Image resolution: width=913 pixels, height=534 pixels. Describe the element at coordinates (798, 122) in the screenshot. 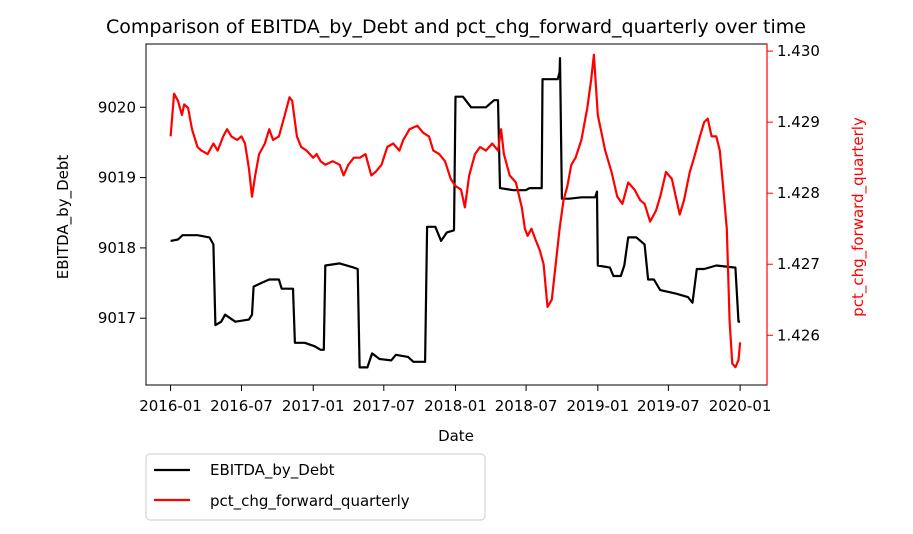

I see `y-right-tick-label: 1.429` at that location.